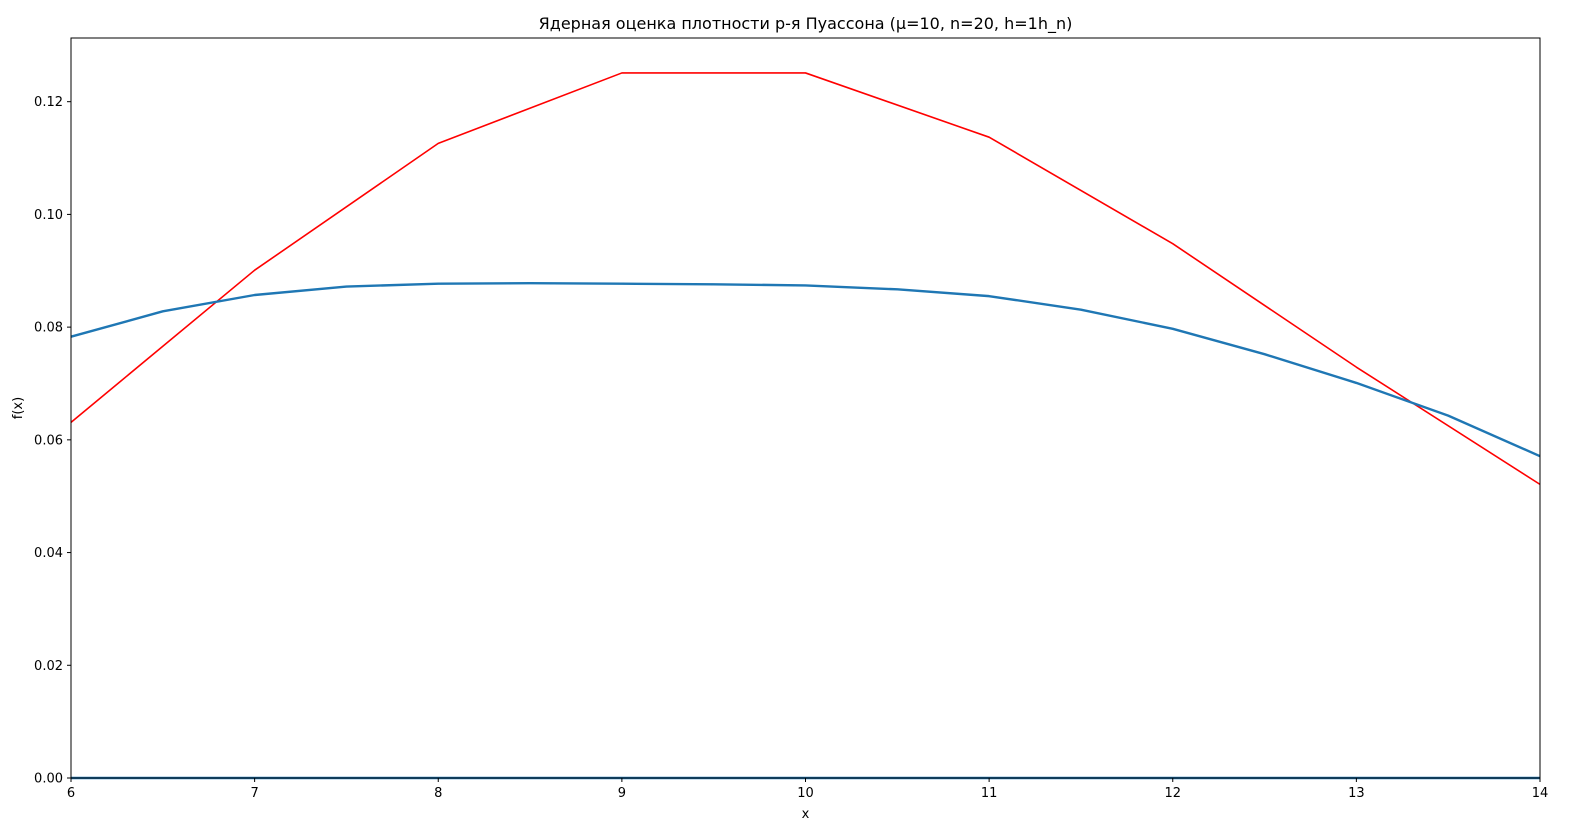 The image size is (1588, 836). I want to click on y-tick-label: 0.12, so click(48, 102).